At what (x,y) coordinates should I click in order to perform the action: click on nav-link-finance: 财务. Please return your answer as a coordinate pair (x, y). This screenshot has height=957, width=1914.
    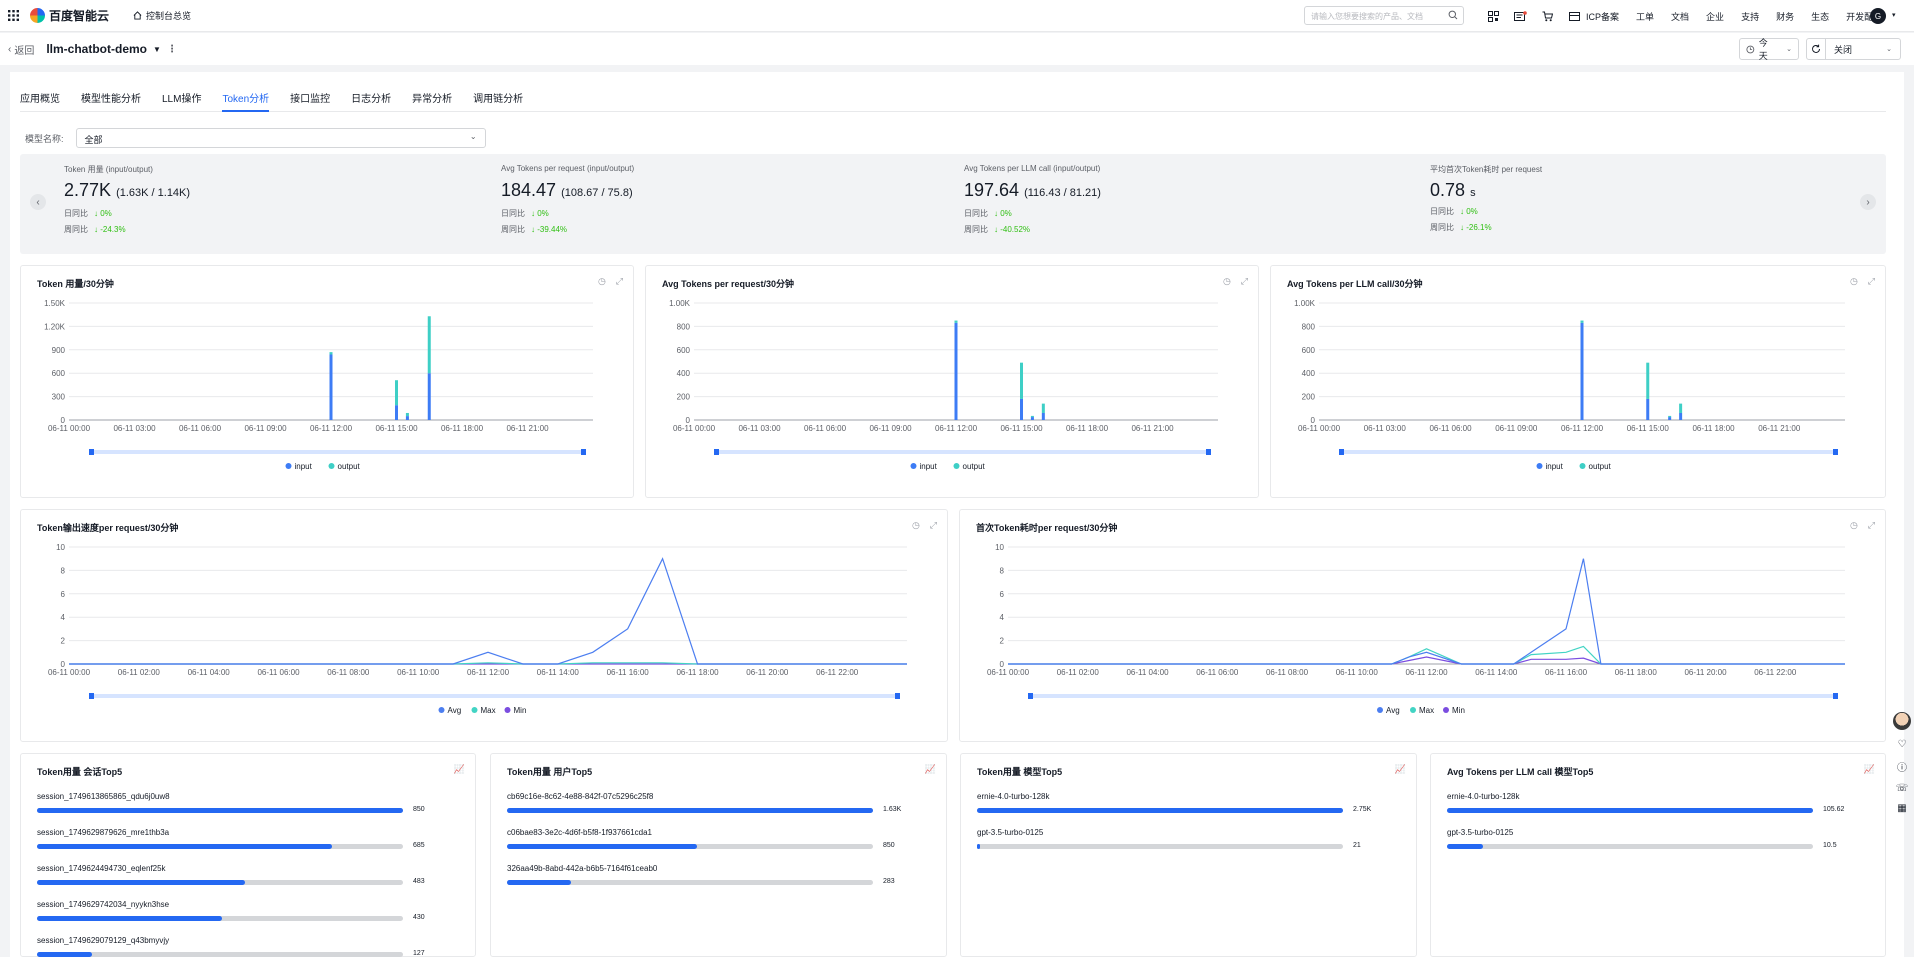
    Looking at the image, I should click on (1785, 16).